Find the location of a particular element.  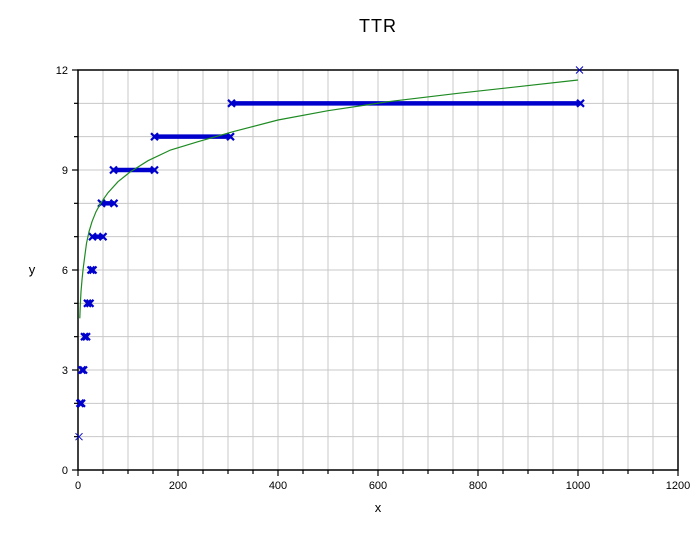

x-tick-label: 800 is located at coordinates (478, 486).